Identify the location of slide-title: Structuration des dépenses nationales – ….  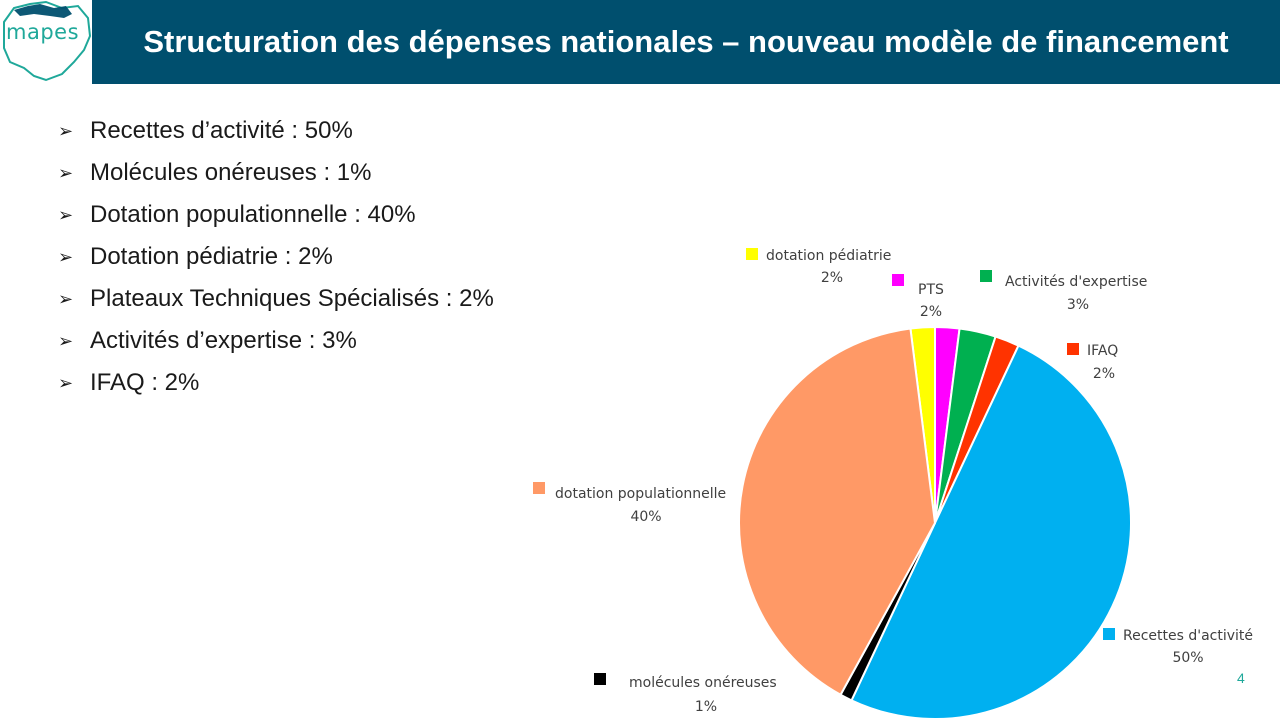
(686, 41).